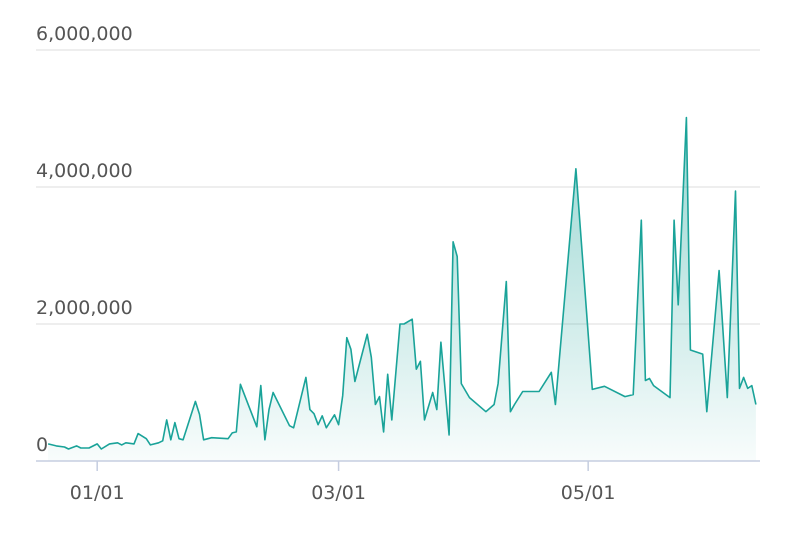  What do you see at coordinates (84, 171) in the screenshot?
I see `y-tick-label: 4,000,000` at bounding box center [84, 171].